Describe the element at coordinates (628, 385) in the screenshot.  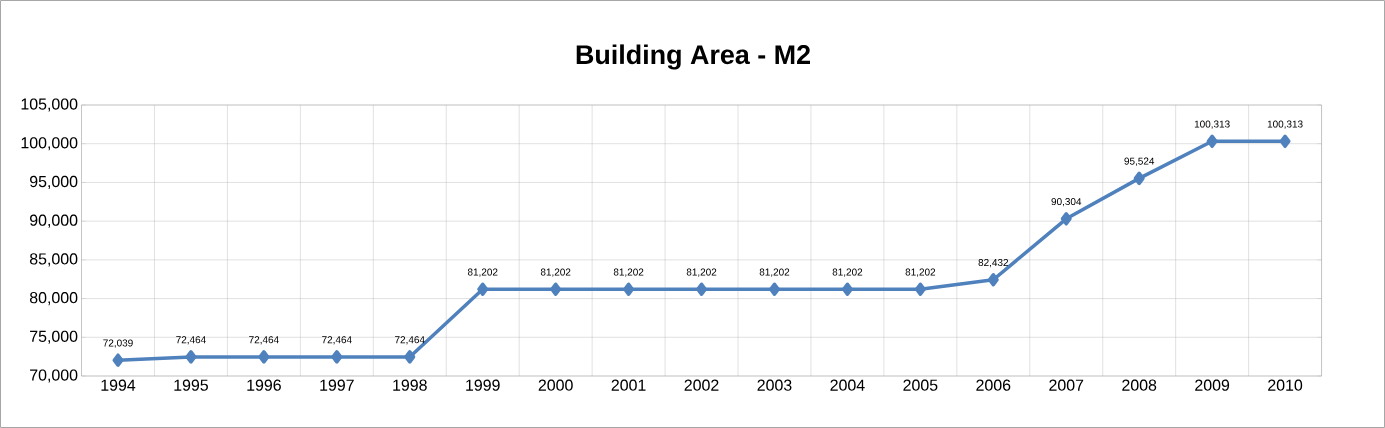
I see `x-tick-label: 2001` at that location.